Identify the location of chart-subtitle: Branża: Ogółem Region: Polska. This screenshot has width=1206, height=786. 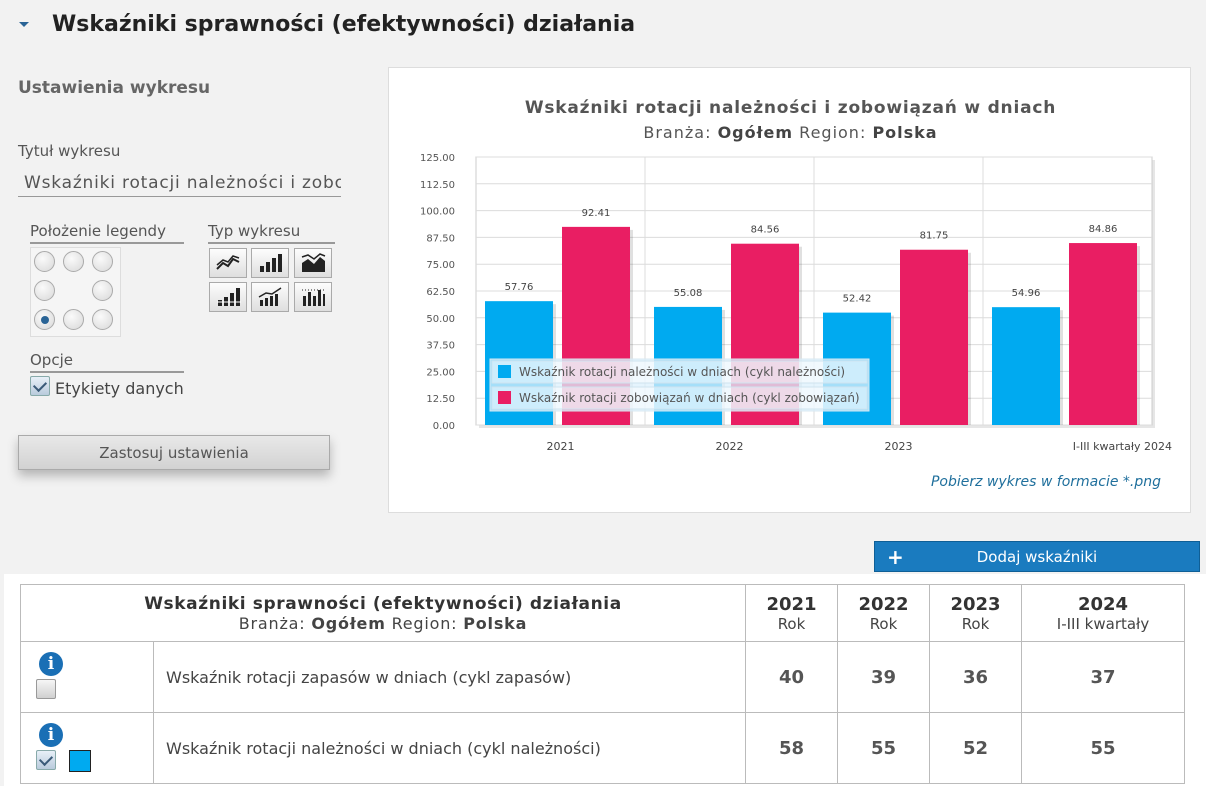
(790, 132).